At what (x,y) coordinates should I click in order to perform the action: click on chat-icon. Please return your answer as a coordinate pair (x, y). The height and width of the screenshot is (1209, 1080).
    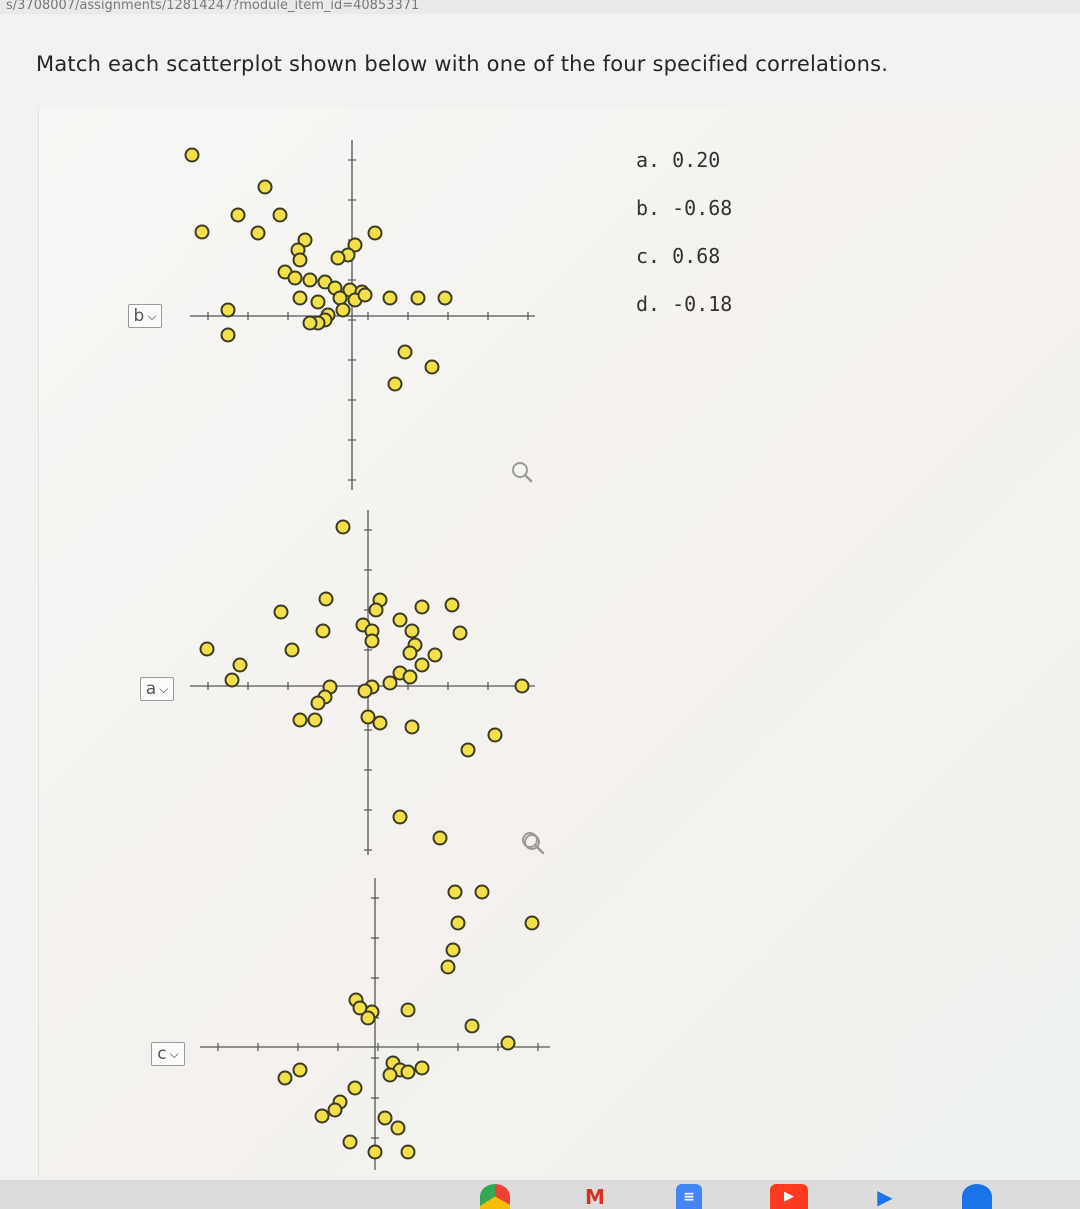
    Looking at the image, I should click on (977, 1196).